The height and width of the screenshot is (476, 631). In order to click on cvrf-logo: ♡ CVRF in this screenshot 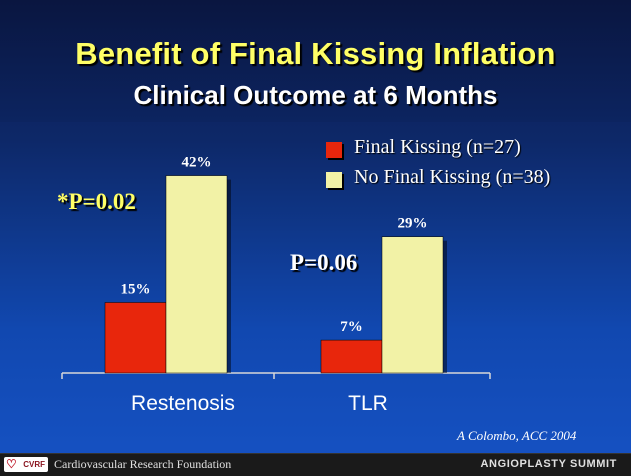, I will do `click(26, 464)`.